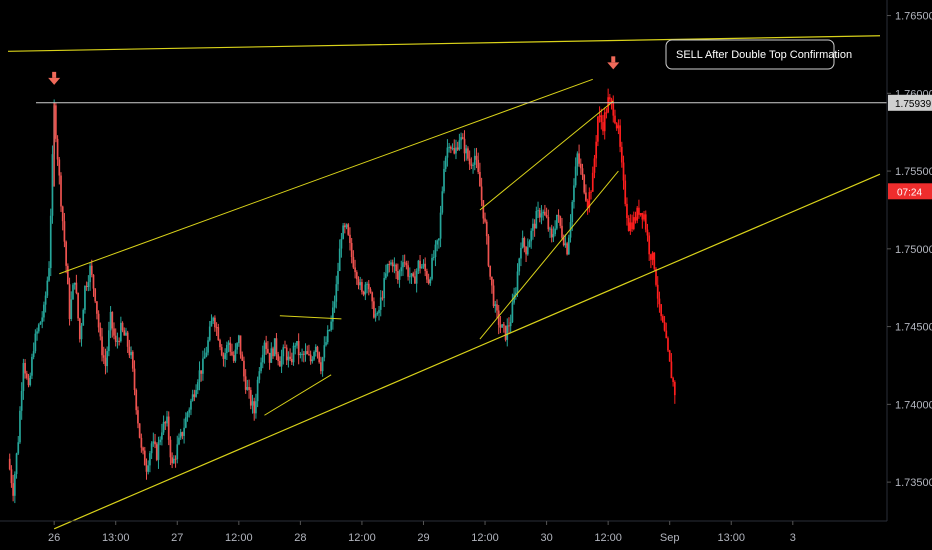 Image resolution: width=932 pixels, height=550 pixels. What do you see at coordinates (549, 255) in the screenshot?
I see `trendline-inner-up` at bounding box center [549, 255].